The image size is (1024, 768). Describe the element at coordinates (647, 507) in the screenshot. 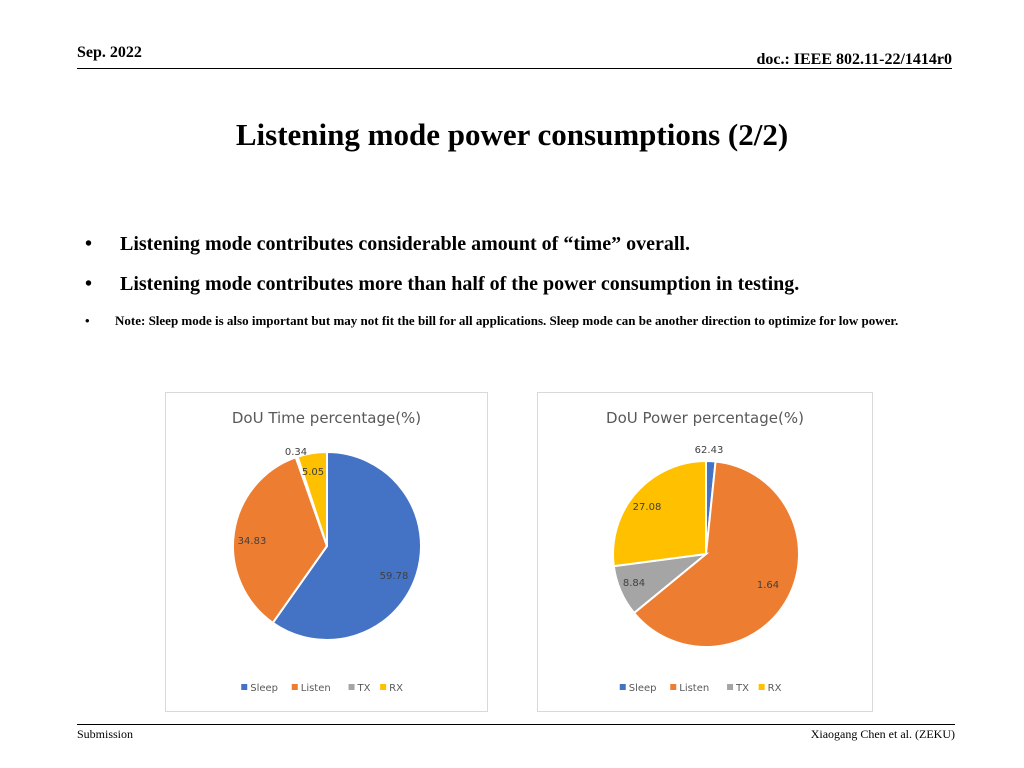

I see `data-label-rx: 27.08` at that location.